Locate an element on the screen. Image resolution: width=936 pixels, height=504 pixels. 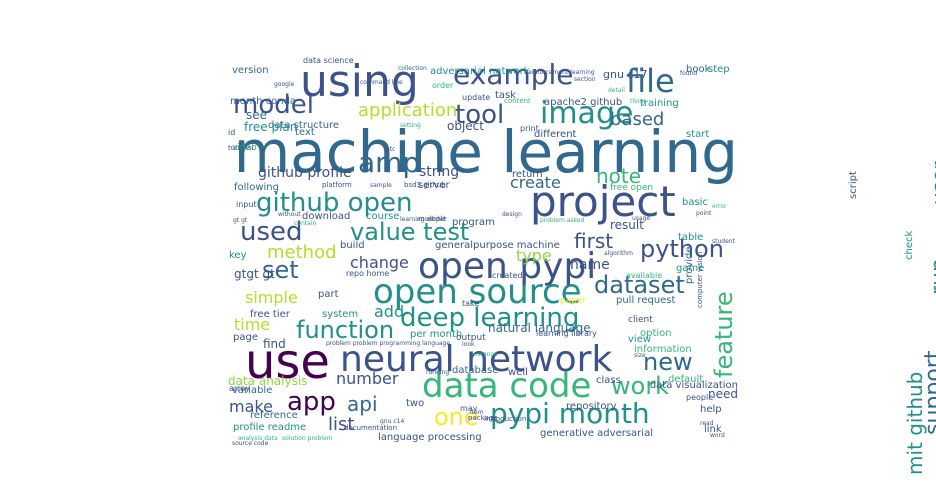
cloud-word: tool is located at coordinates (479, 115).